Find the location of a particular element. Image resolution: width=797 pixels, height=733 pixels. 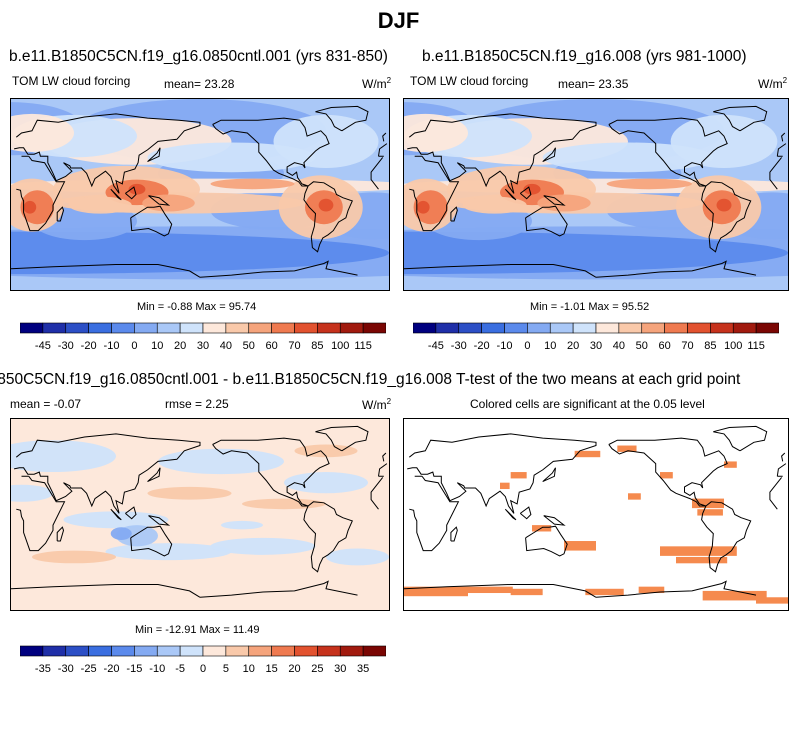

colorbar-tick-label: -5 is located at coordinates (180, 669).